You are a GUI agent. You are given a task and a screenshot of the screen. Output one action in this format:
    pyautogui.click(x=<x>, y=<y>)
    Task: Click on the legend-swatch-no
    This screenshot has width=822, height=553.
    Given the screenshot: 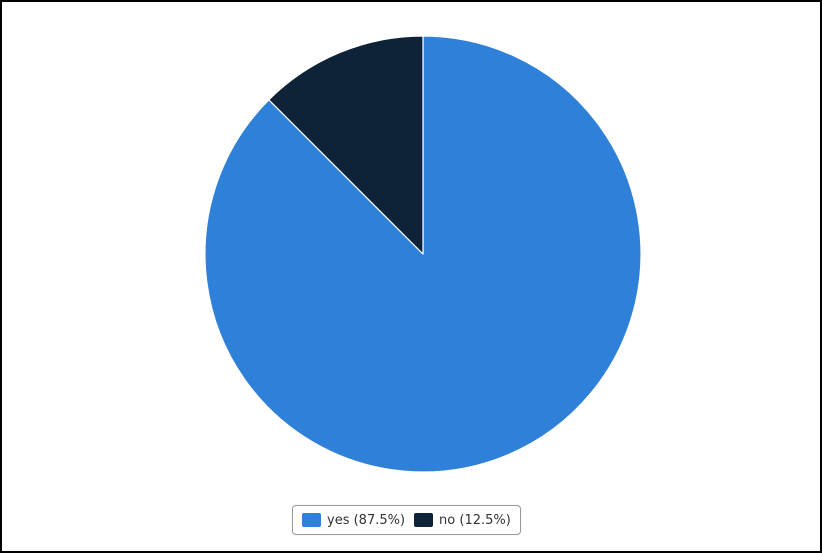 What is the action you would take?
    pyautogui.click(x=424, y=520)
    